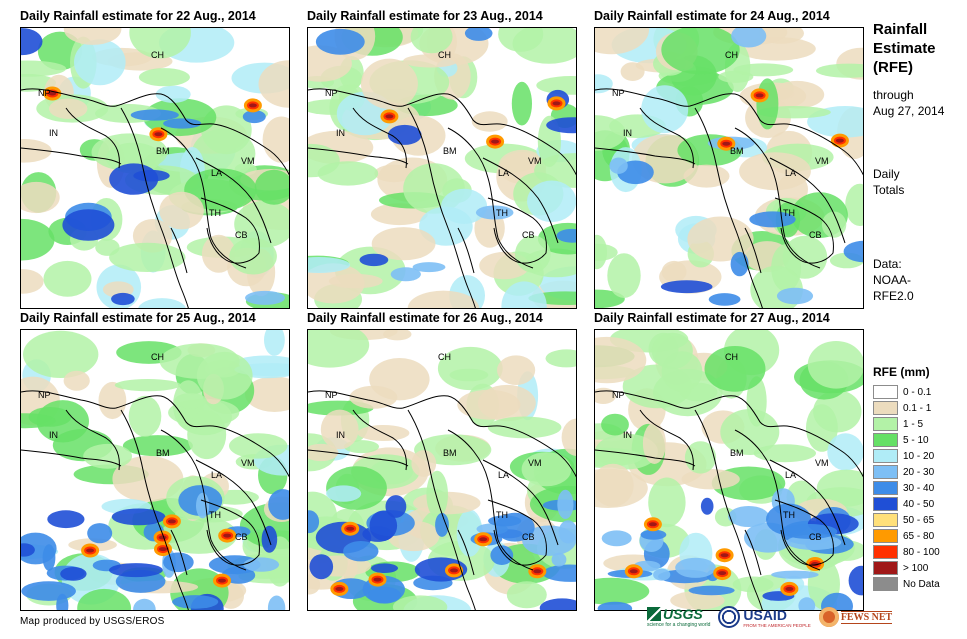 The width and height of the screenshot is (967, 639). What do you see at coordinates (777, 625) in the screenshot?
I see `usaid-tagline: FROM THE AMERICAN PEOPLE` at bounding box center [777, 625].